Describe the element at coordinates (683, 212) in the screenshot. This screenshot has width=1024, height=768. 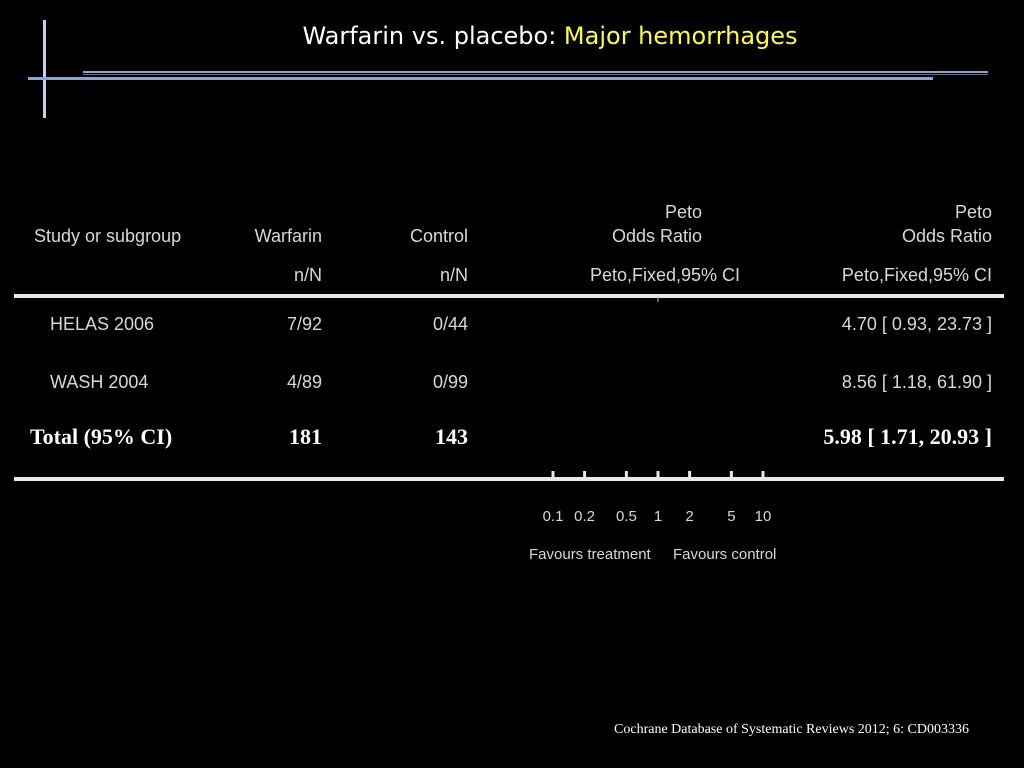
I see `header-or-plot-top: Peto` at that location.